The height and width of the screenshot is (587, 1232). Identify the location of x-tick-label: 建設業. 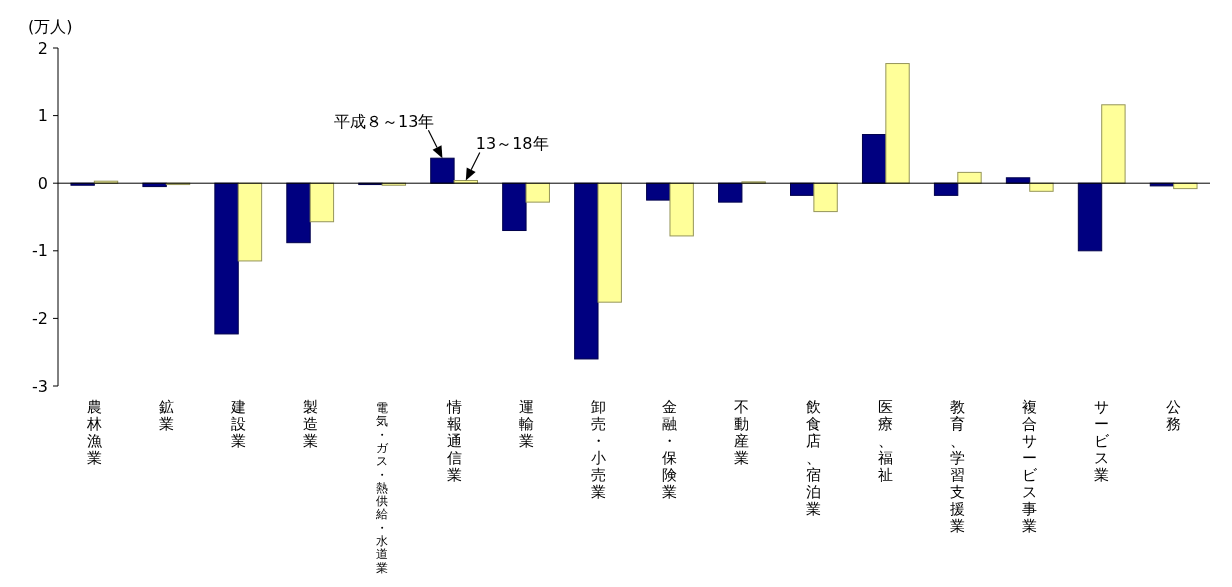
(237, 424).